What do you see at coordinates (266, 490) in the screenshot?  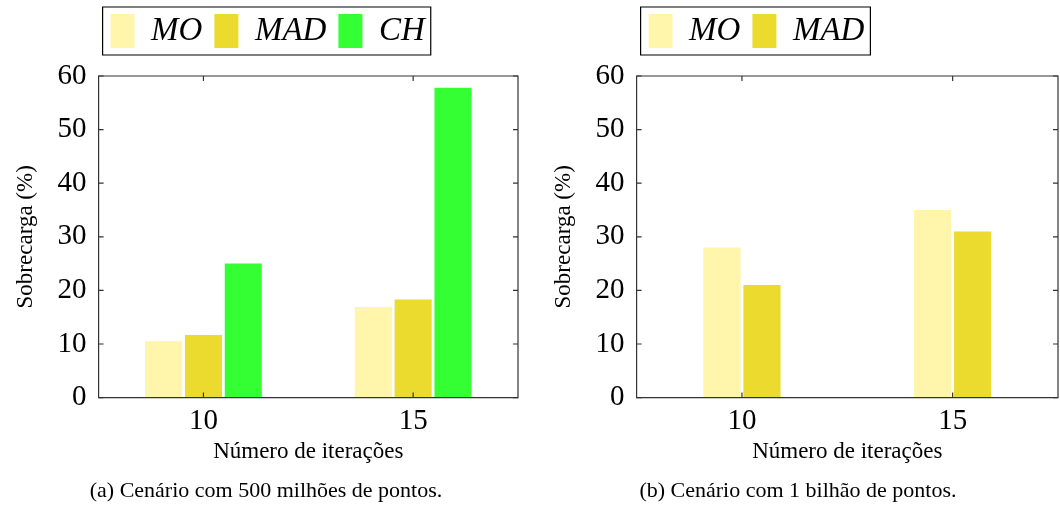 I see `text: (a) Cenário com 500 milhões de pontos.` at bounding box center [266, 490].